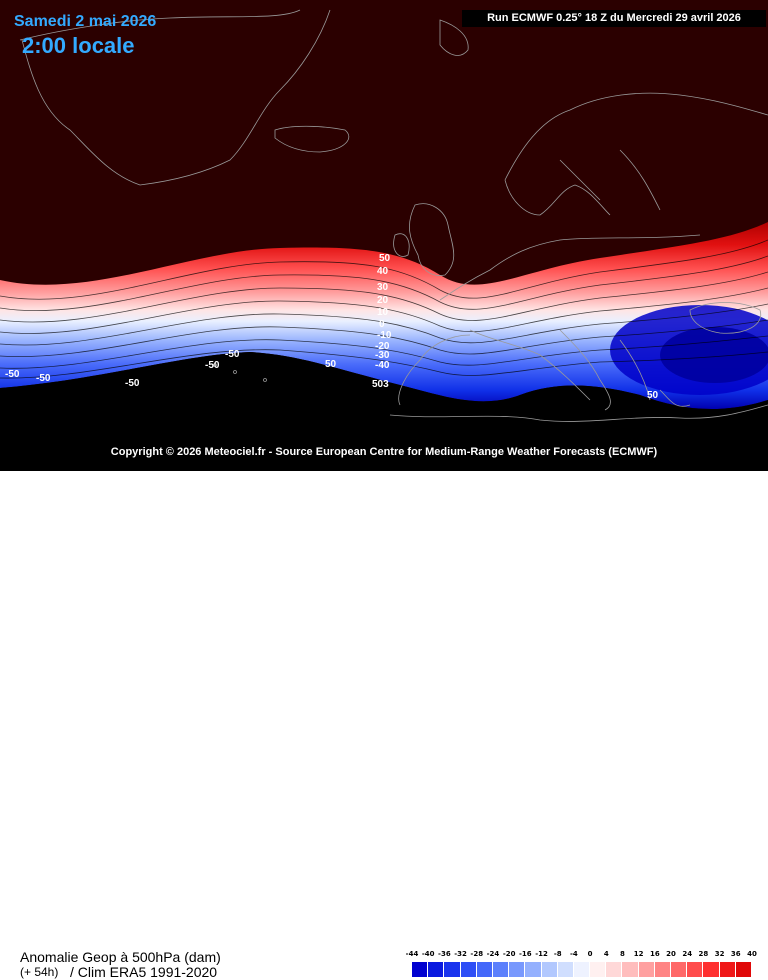 The image size is (768, 980). Describe the element at coordinates (574, 954) in the screenshot. I see `color-scale-tick: -4` at that location.